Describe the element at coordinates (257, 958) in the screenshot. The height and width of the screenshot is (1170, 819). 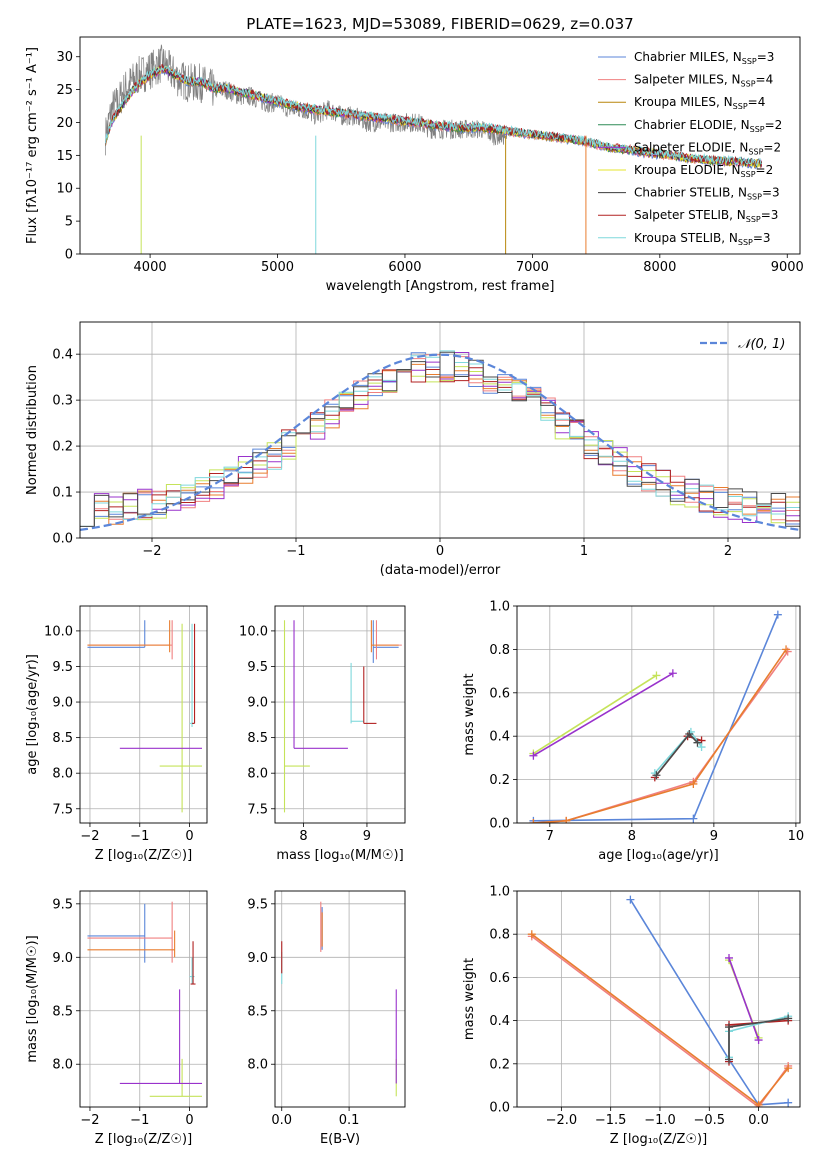
I see `y-tick-label: 9.0` at that location.